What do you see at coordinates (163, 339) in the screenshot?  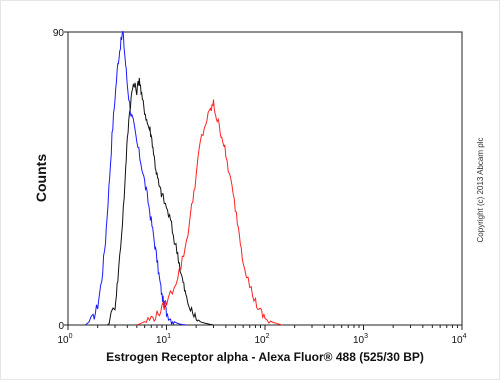 I see `x-tick-label: 10¹` at bounding box center [163, 339].